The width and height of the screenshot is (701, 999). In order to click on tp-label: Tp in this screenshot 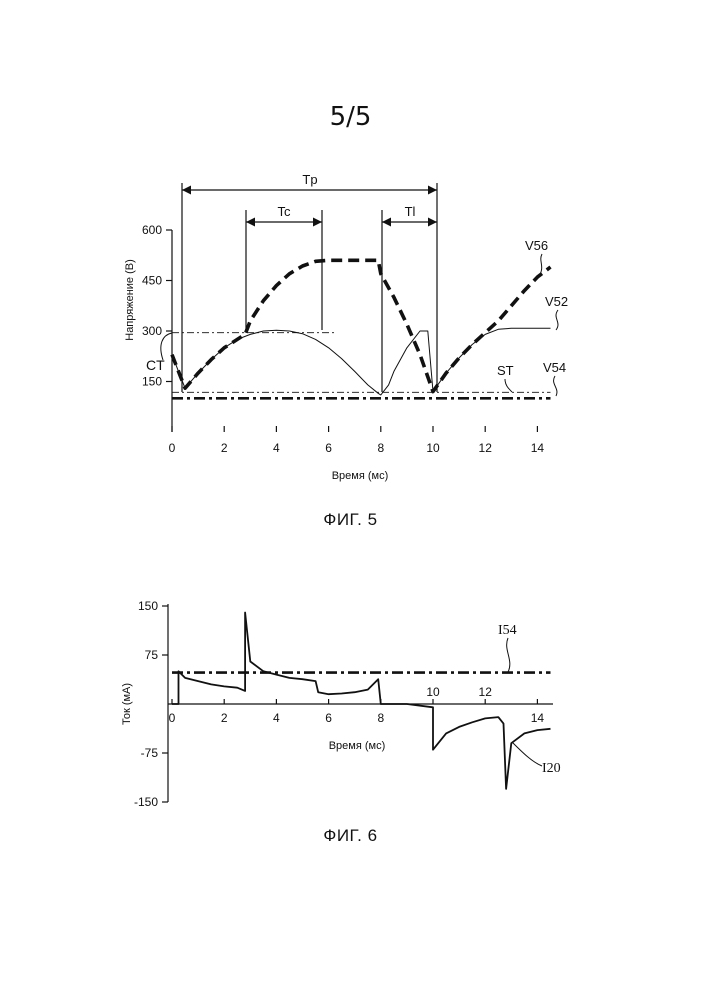, I will do `click(309, 179)`.